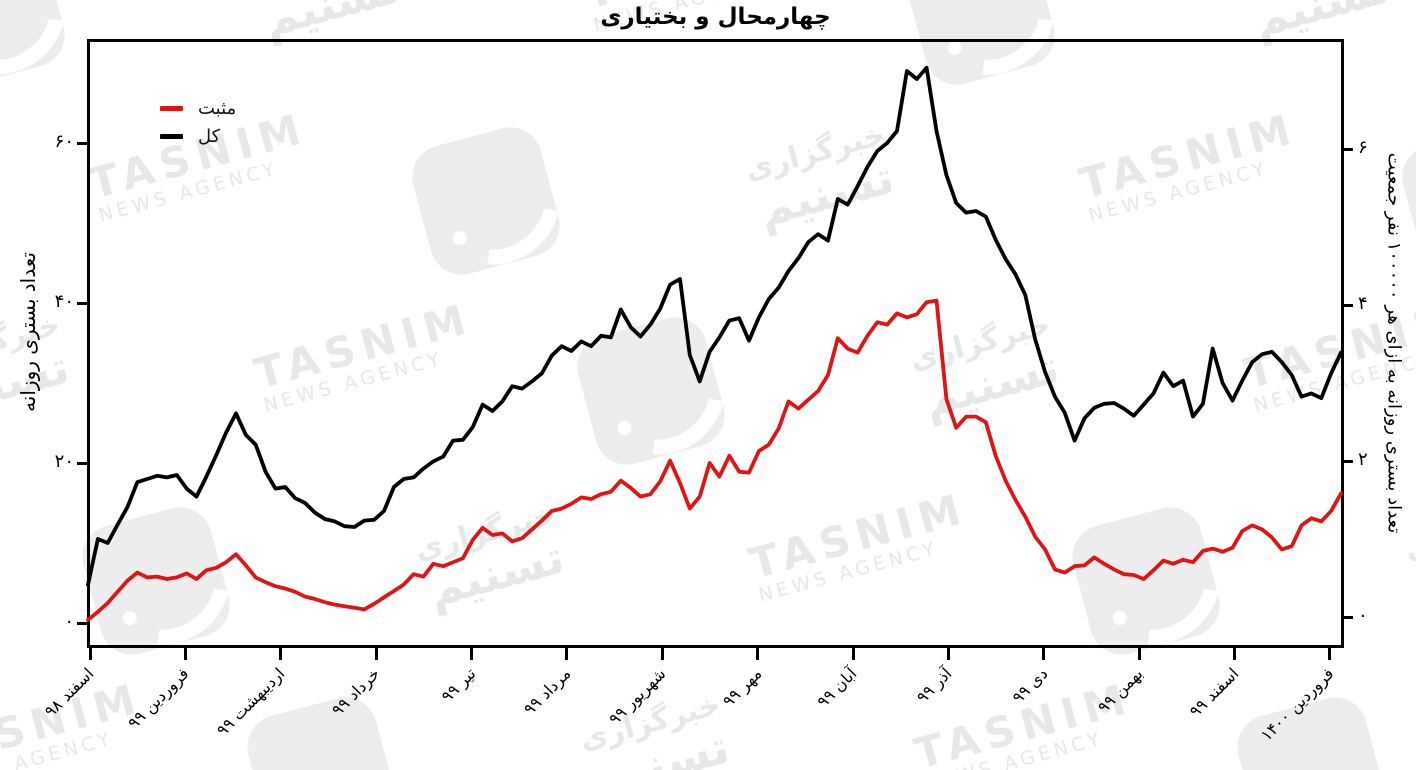 The image size is (1416, 770). I want to click on legend: مثبت کل, so click(198, 122).